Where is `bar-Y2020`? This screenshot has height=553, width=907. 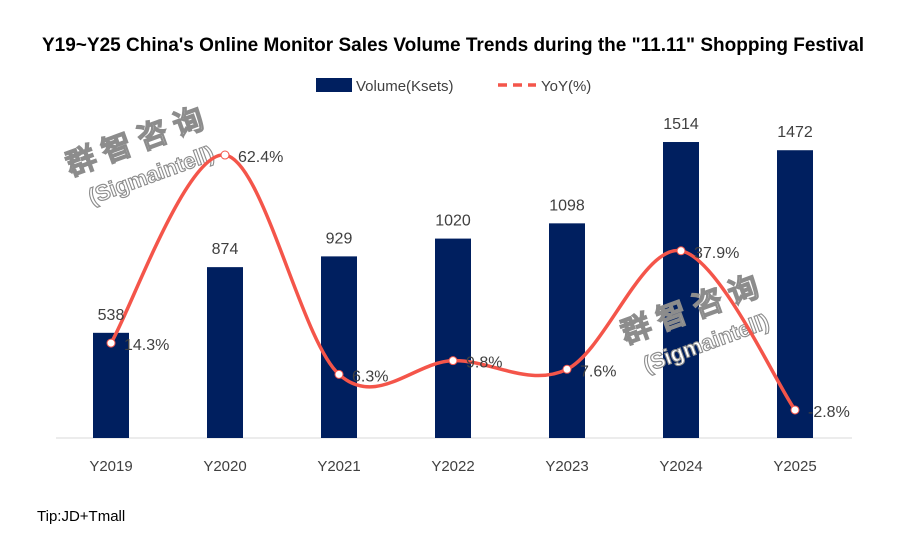 bar-Y2020 is located at coordinates (225, 352).